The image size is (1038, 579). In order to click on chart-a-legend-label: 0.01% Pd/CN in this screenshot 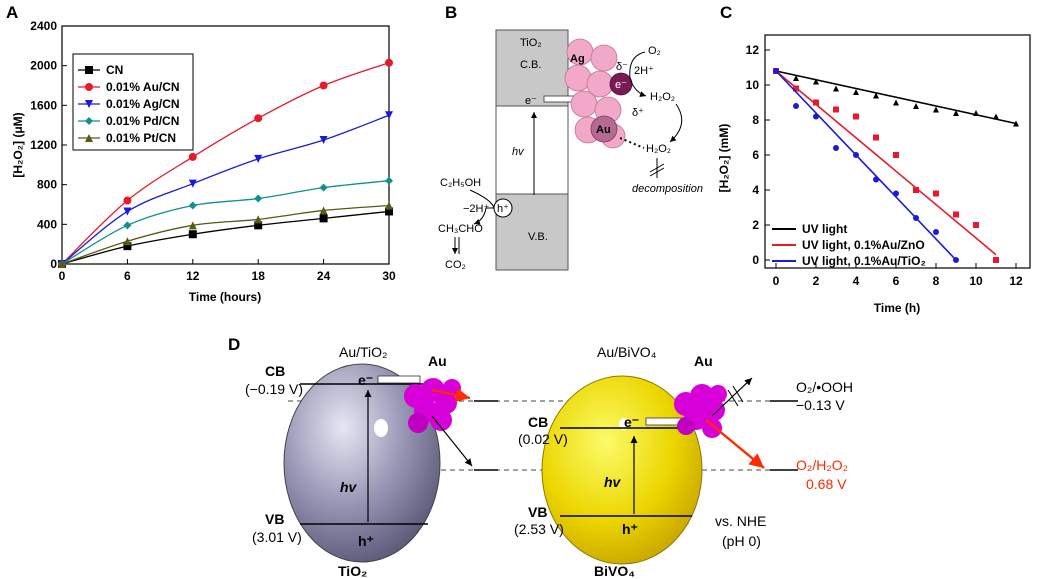, I will do `click(142, 121)`.